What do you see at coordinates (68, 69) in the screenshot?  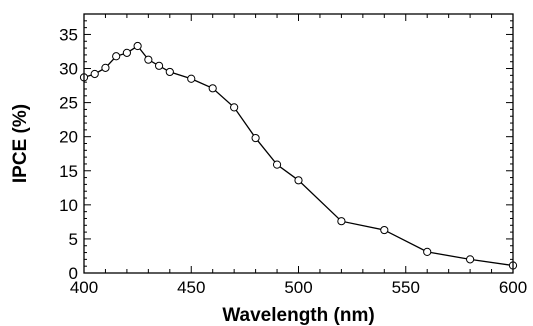 I see `y-tick-label: 30` at bounding box center [68, 69].